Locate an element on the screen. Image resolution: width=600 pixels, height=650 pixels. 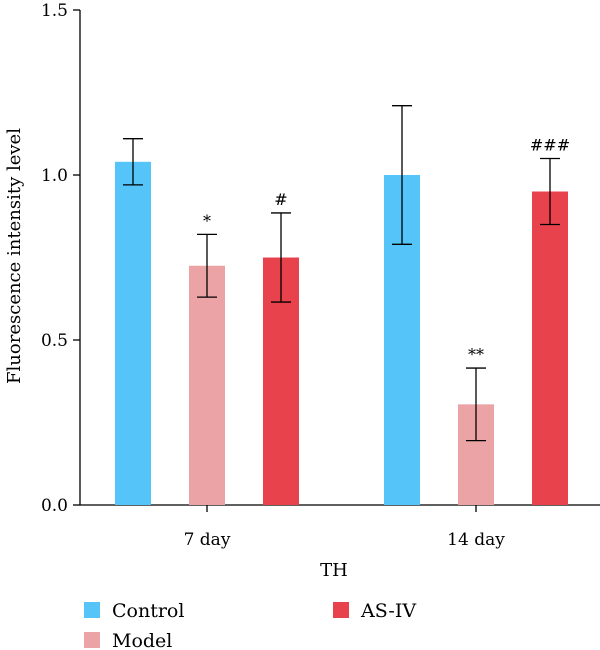
significance-mark: * is located at coordinates (207, 220).